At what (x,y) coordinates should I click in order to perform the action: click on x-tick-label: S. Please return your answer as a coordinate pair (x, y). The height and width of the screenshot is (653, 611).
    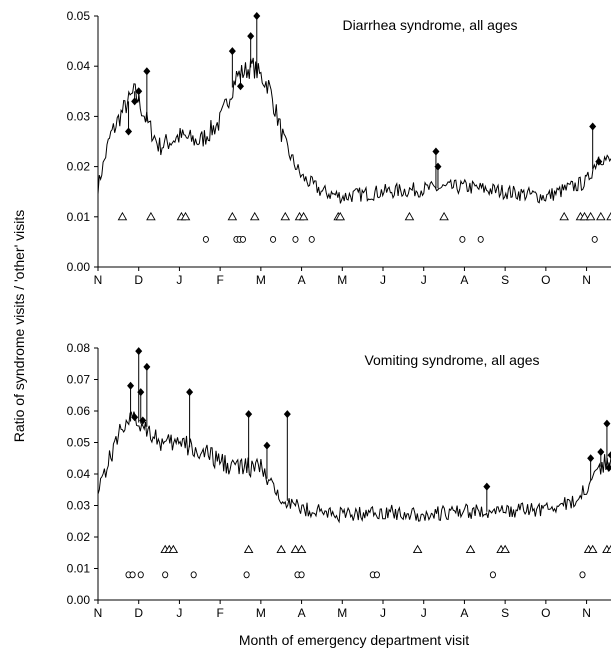
    Looking at the image, I should click on (505, 280).